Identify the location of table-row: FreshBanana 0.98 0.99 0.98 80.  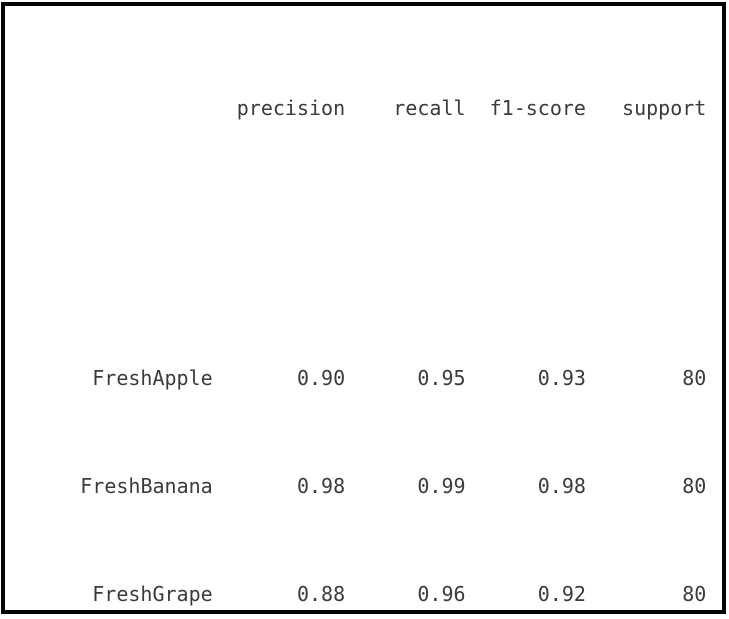
(365, 486).